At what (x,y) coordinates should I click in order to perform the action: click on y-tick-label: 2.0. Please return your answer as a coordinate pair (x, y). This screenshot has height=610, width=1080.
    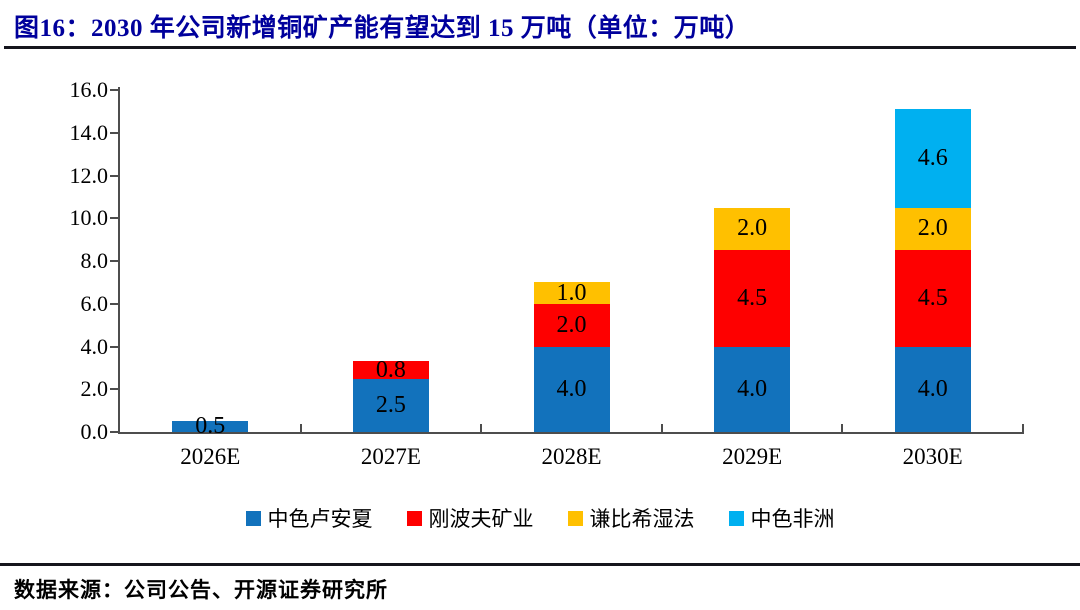
    Looking at the image, I should click on (94, 389).